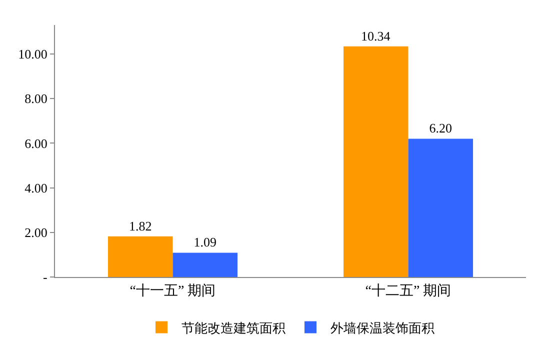 Image resolution: width=546 pixels, height=354 pixels. I want to click on legend-label: 节能改造建筑面积, so click(234, 328).